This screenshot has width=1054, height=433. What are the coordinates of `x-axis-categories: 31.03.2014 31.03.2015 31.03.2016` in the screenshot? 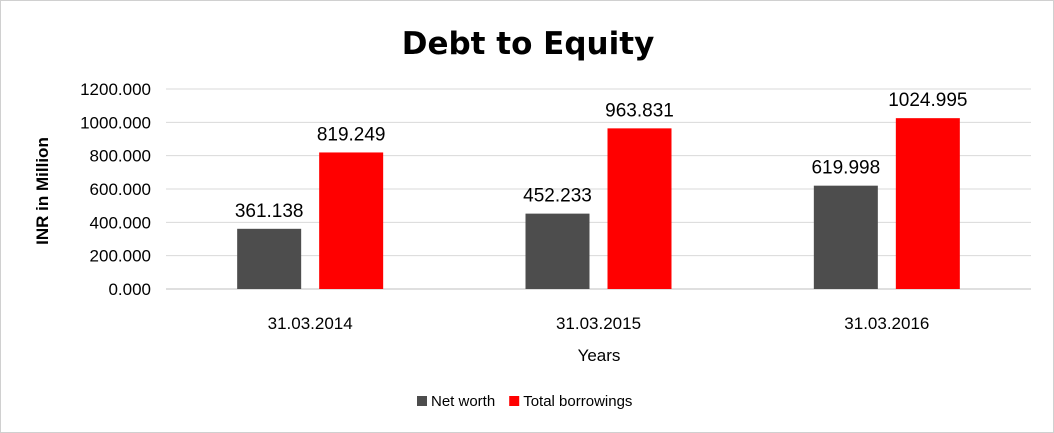 It's located at (599, 323).